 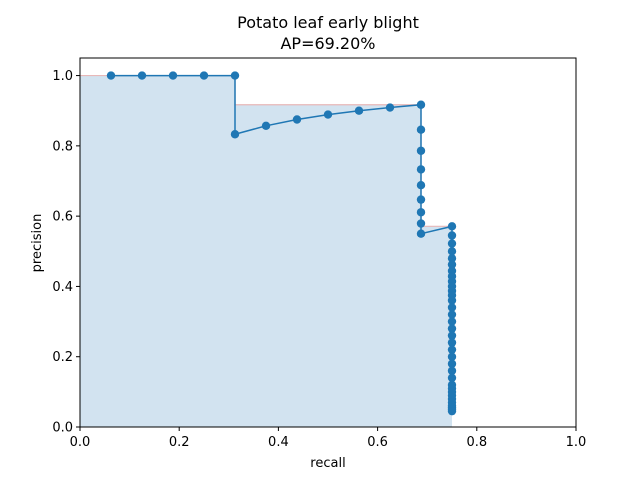 I want to click on chart-subtitle: AP=69.20%, so click(x=327, y=43).